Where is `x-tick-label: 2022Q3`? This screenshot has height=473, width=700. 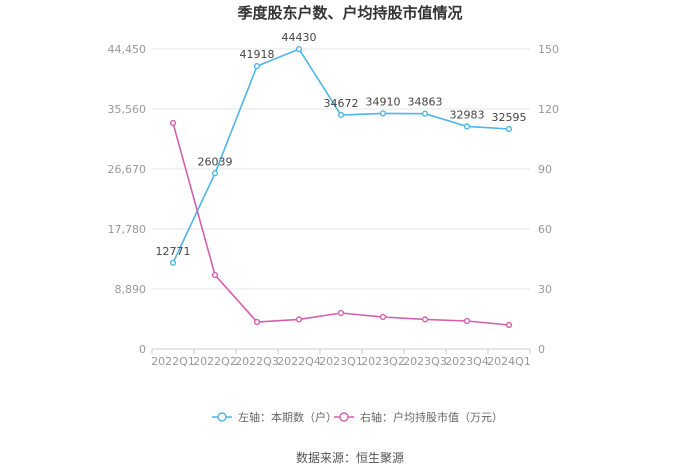 x-tick-label: 2022Q3 is located at coordinates (257, 361).